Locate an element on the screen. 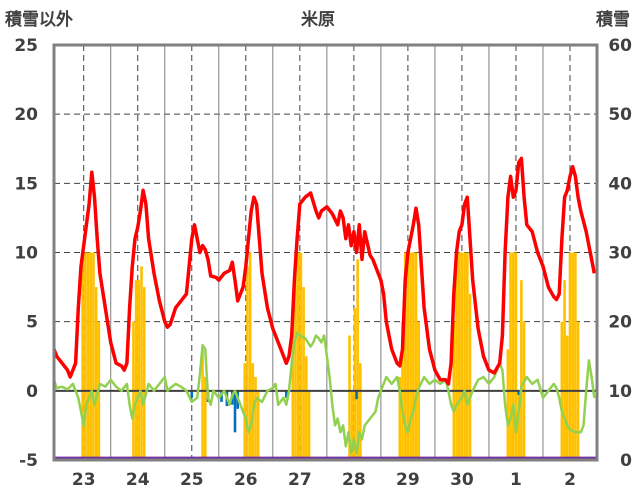 This screenshot has height=501, width=636. right-tick-label: 0 is located at coordinates (626, 461).